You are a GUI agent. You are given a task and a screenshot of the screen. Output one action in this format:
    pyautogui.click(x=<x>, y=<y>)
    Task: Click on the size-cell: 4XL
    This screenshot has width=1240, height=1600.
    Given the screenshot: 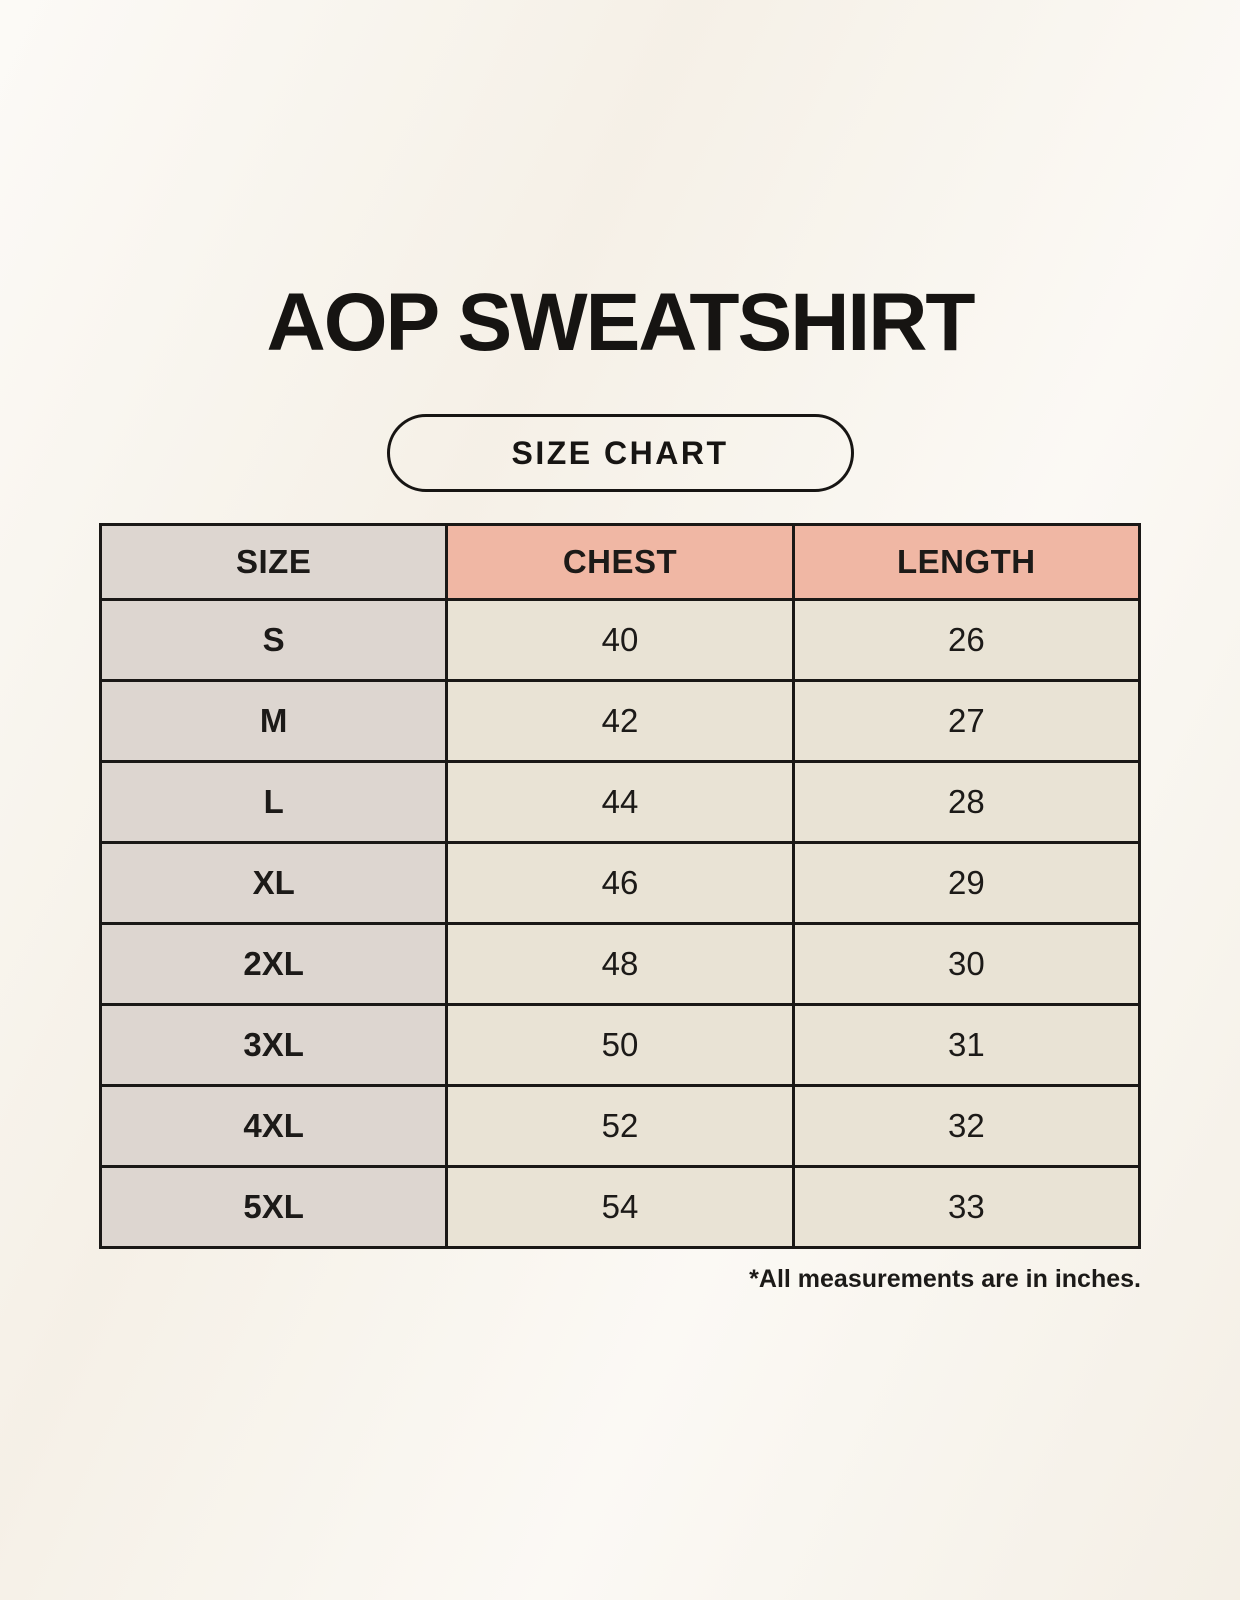 What is the action you would take?
    pyautogui.click(x=273, y=1126)
    